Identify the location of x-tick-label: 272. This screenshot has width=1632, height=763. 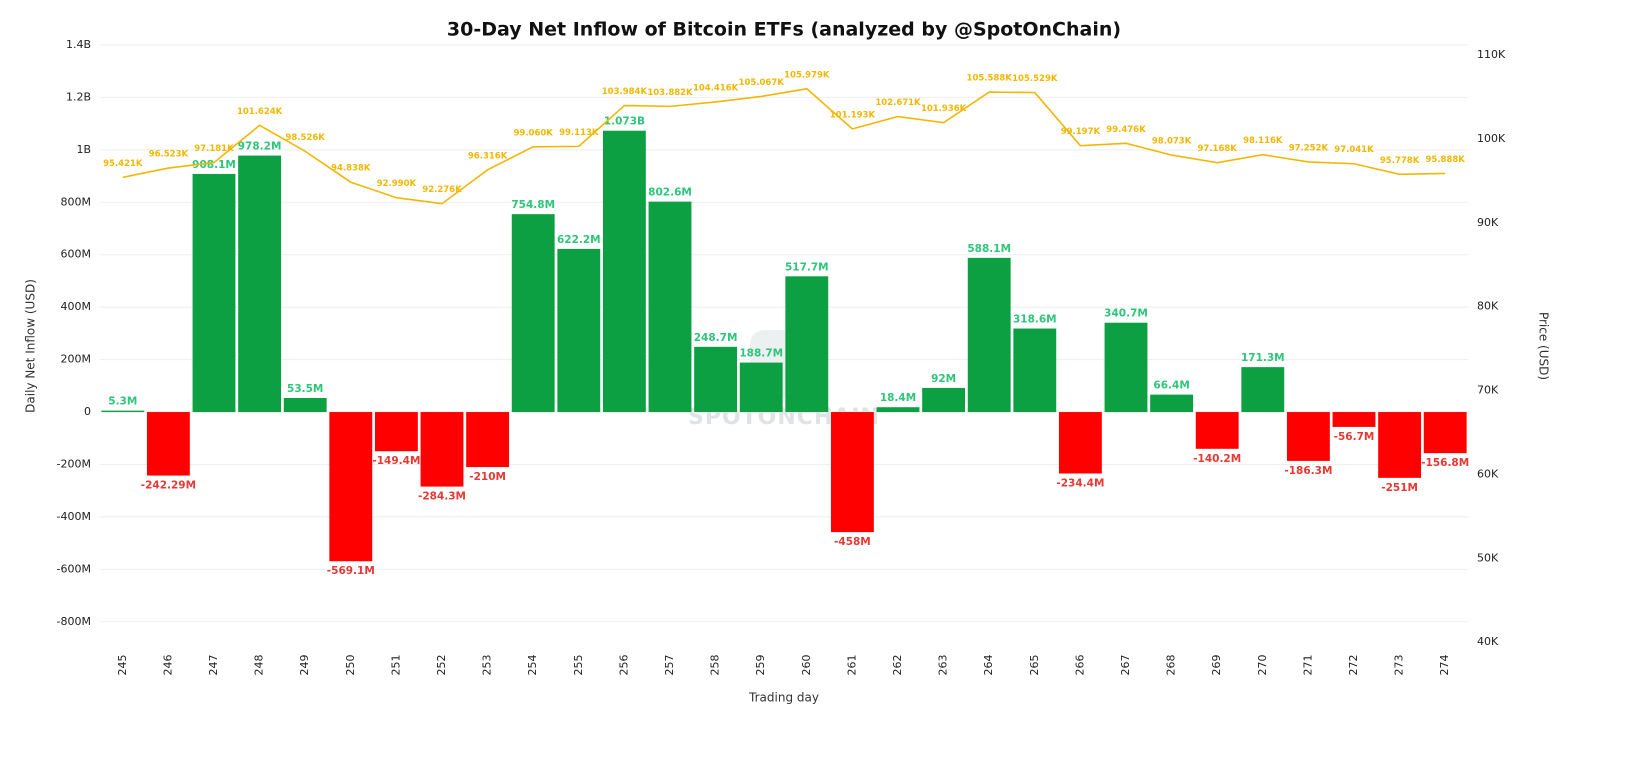
(1353, 665).